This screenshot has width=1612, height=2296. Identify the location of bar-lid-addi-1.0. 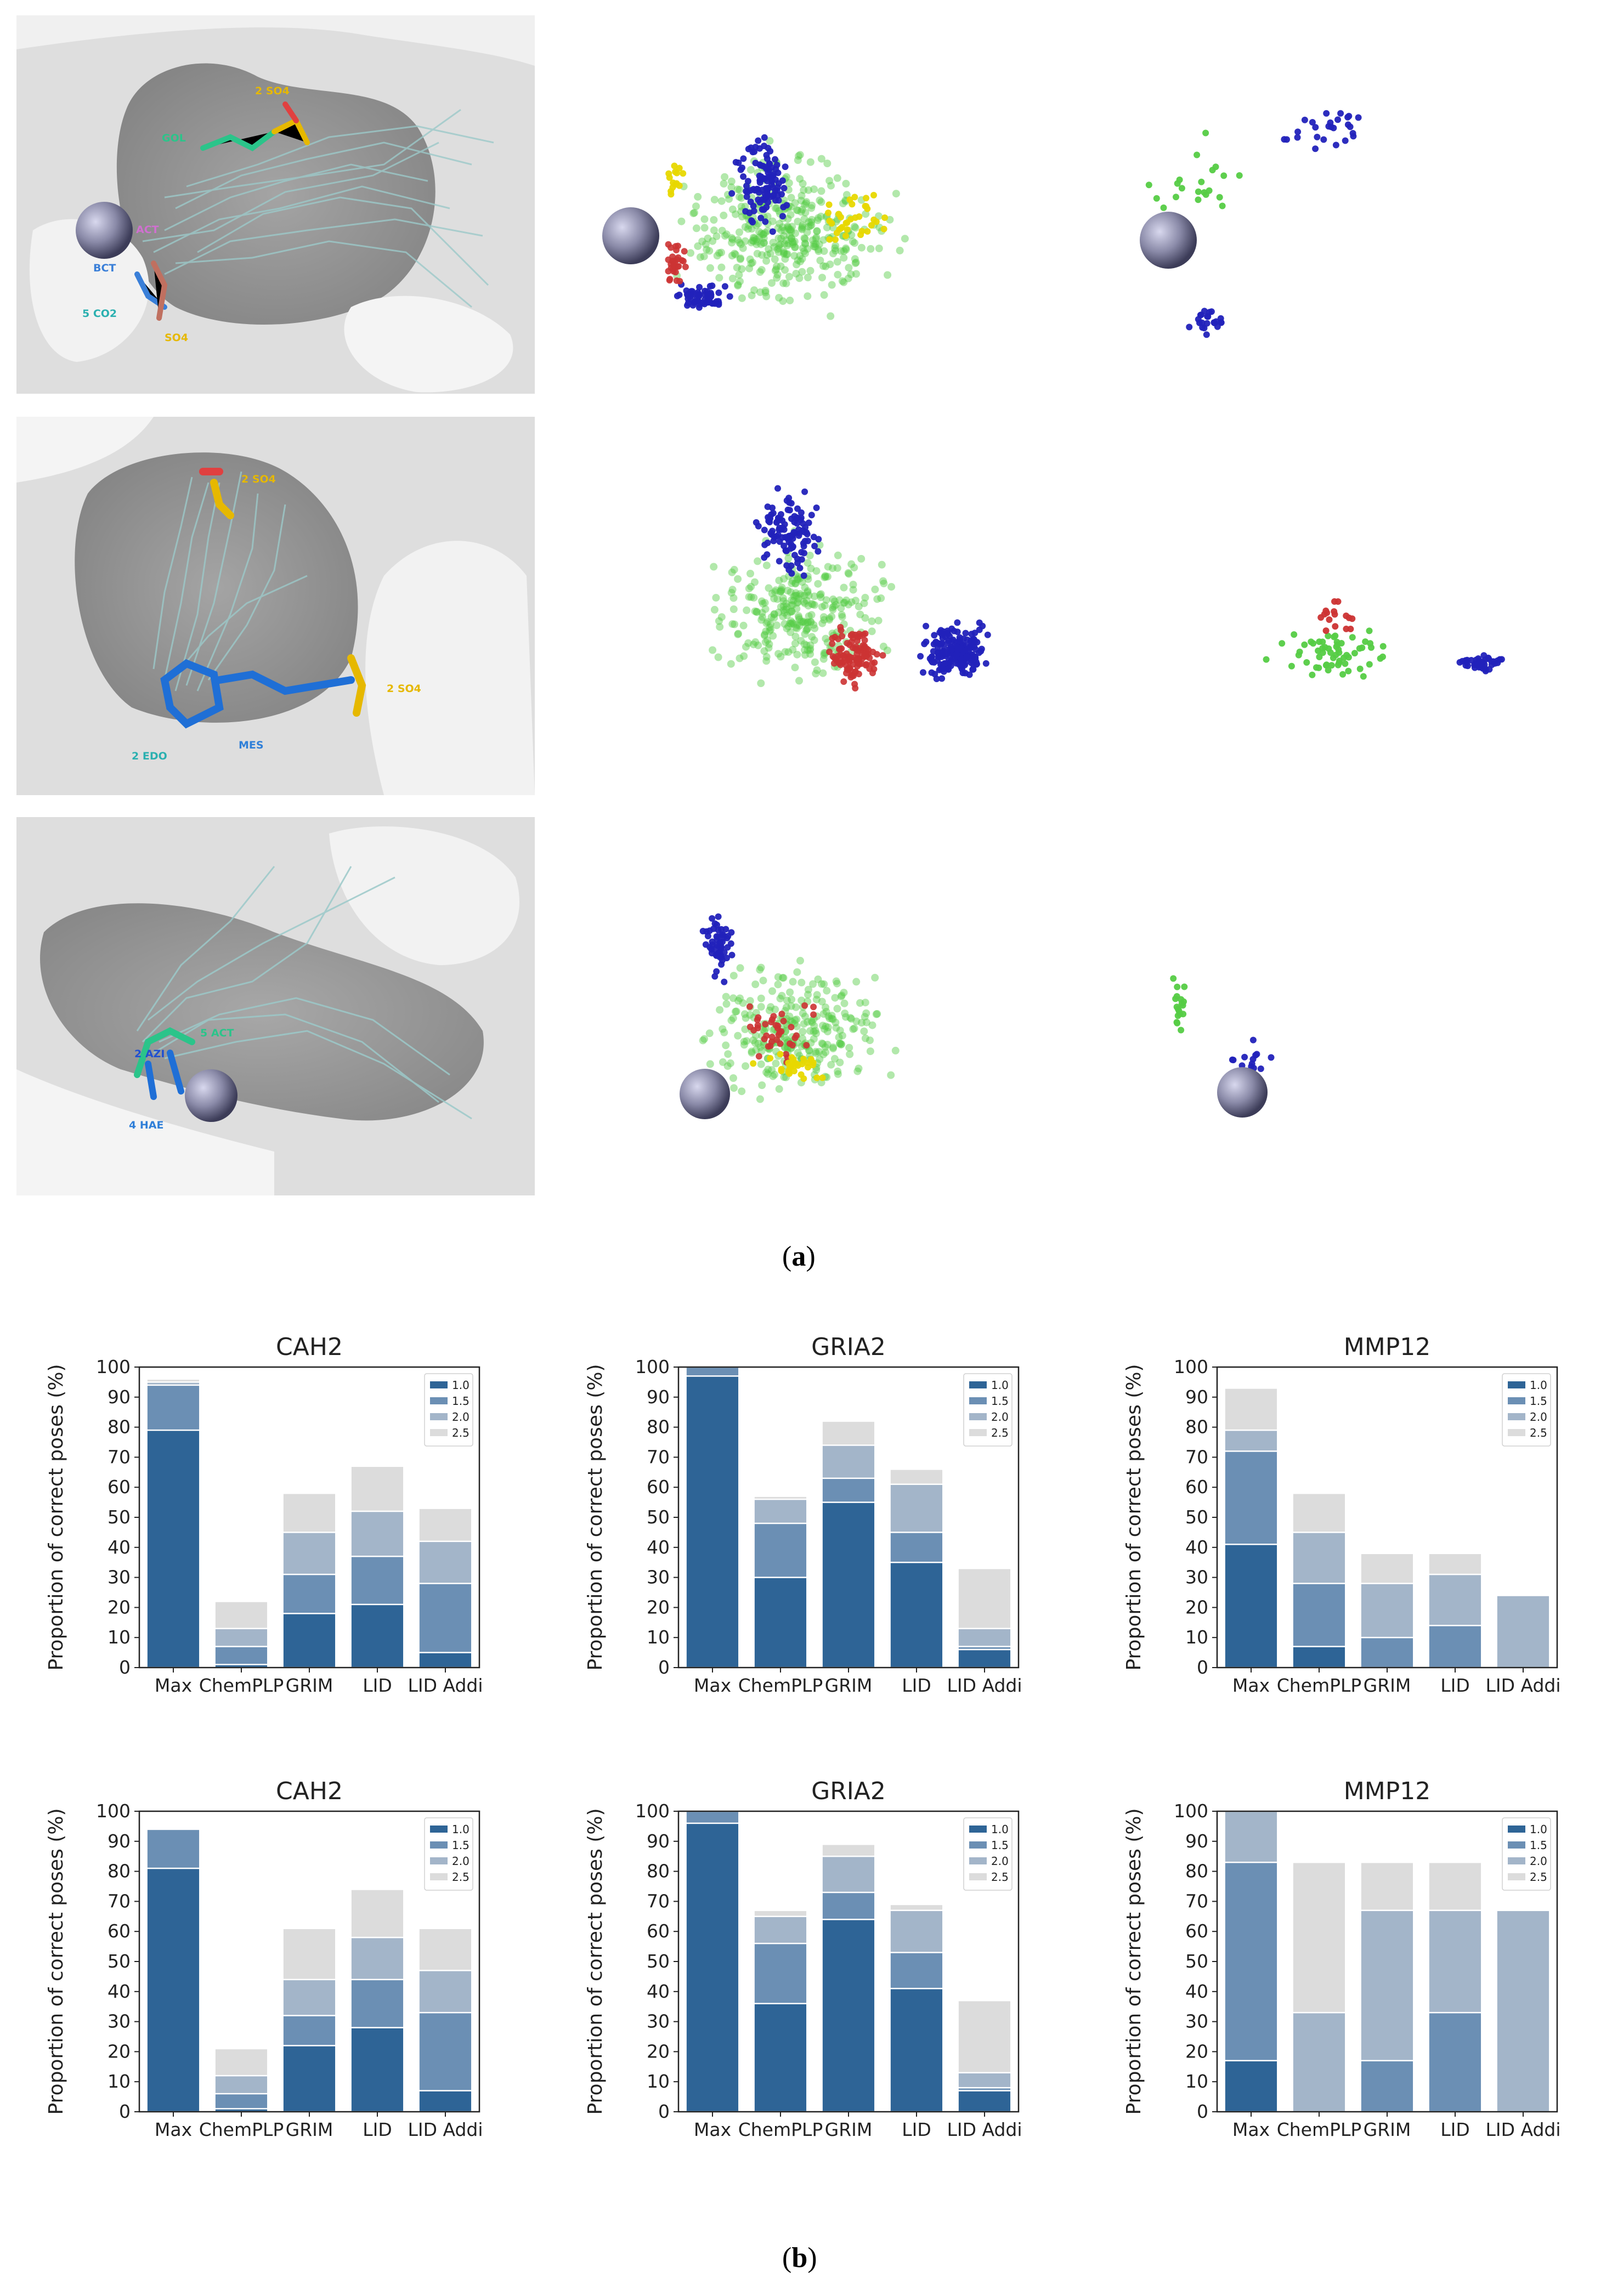
(445, 2101).